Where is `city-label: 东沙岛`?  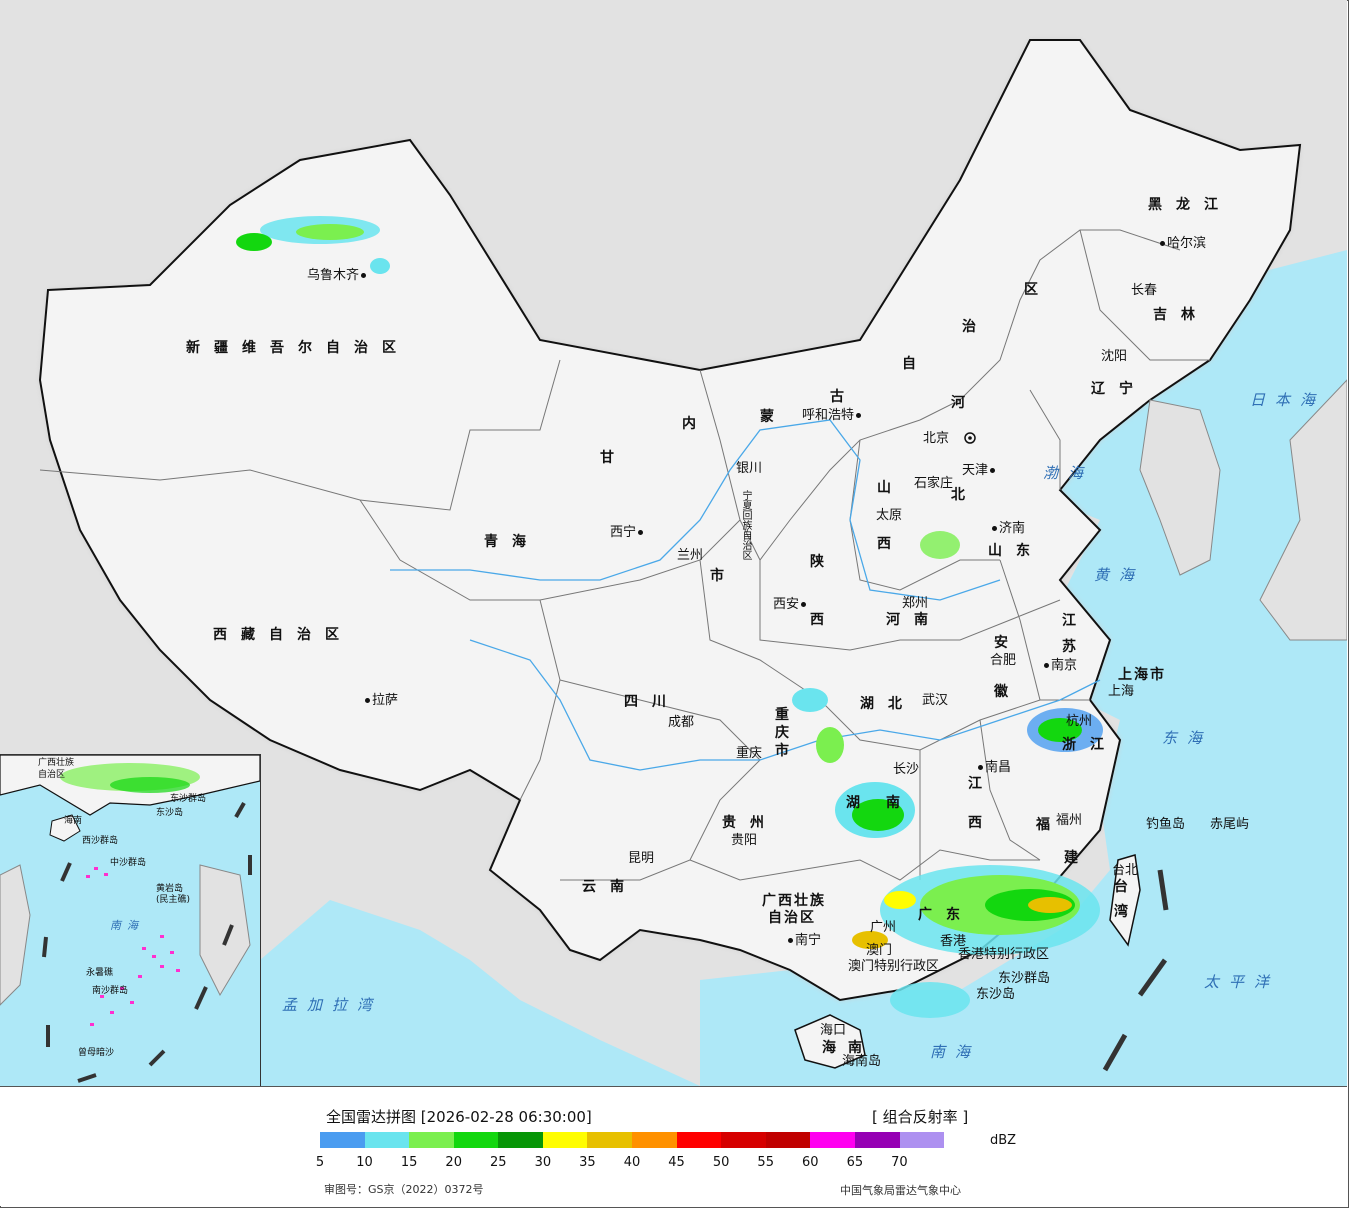 city-label: 东沙岛 is located at coordinates (996, 994).